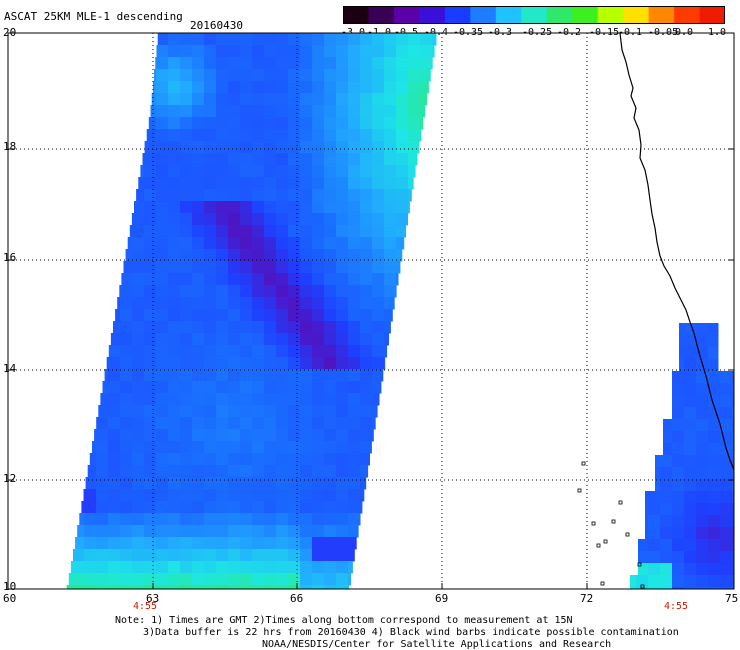 The image size is (740, 650). Describe the element at coordinates (297, 598) in the screenshot. I see `lon-label-66: 66` at that location.